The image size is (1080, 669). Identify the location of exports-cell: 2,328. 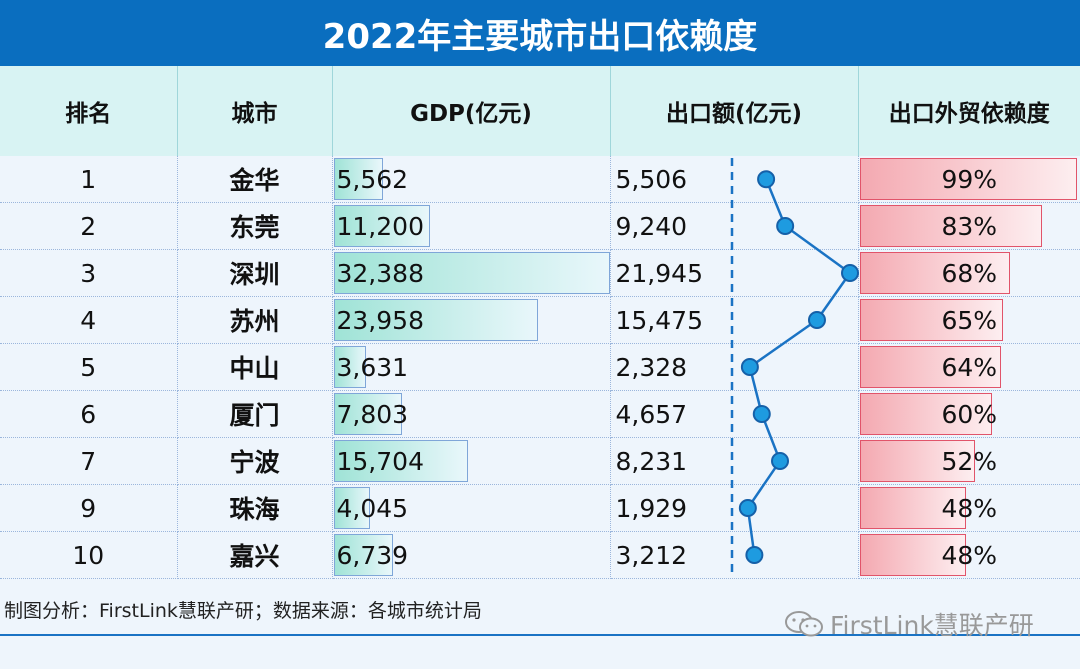
(734, 367).